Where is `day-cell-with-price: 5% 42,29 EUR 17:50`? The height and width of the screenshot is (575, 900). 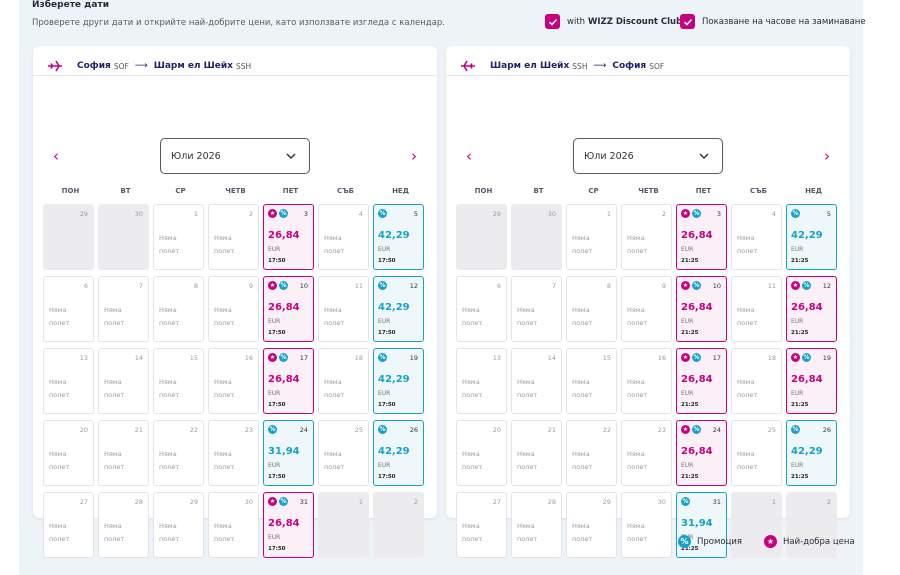 day-cell-with-price: 5% 42,29 EUR 17:50 is located at coordinates (398, 237).